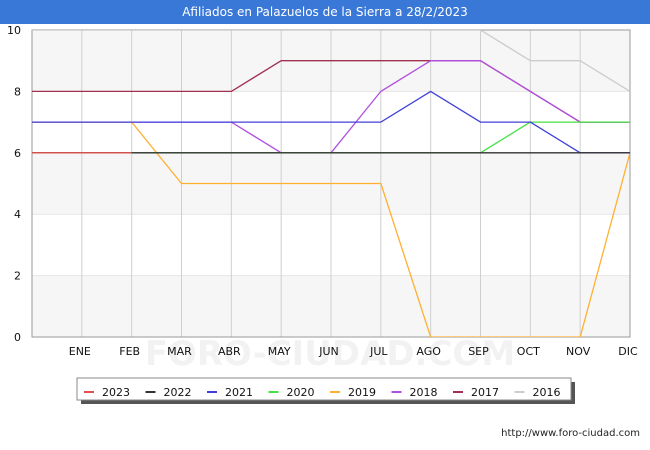 The height and width of the screenshot is (450, 650). Describe the element at coordinates (116, 392) in the screenshot. I see `legend-label: 2023` at that location.